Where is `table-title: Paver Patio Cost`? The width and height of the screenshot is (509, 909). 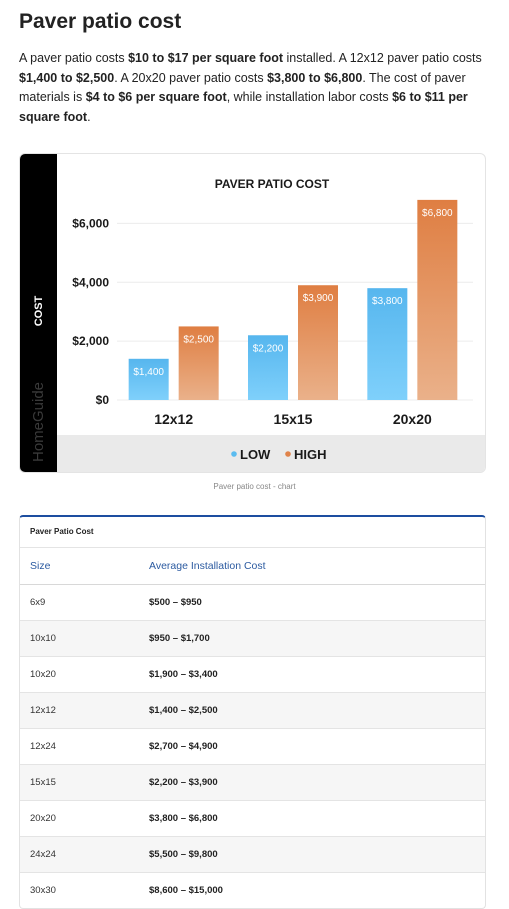
table-title: Paver Patio Cost is located at coordinates (252, 532).